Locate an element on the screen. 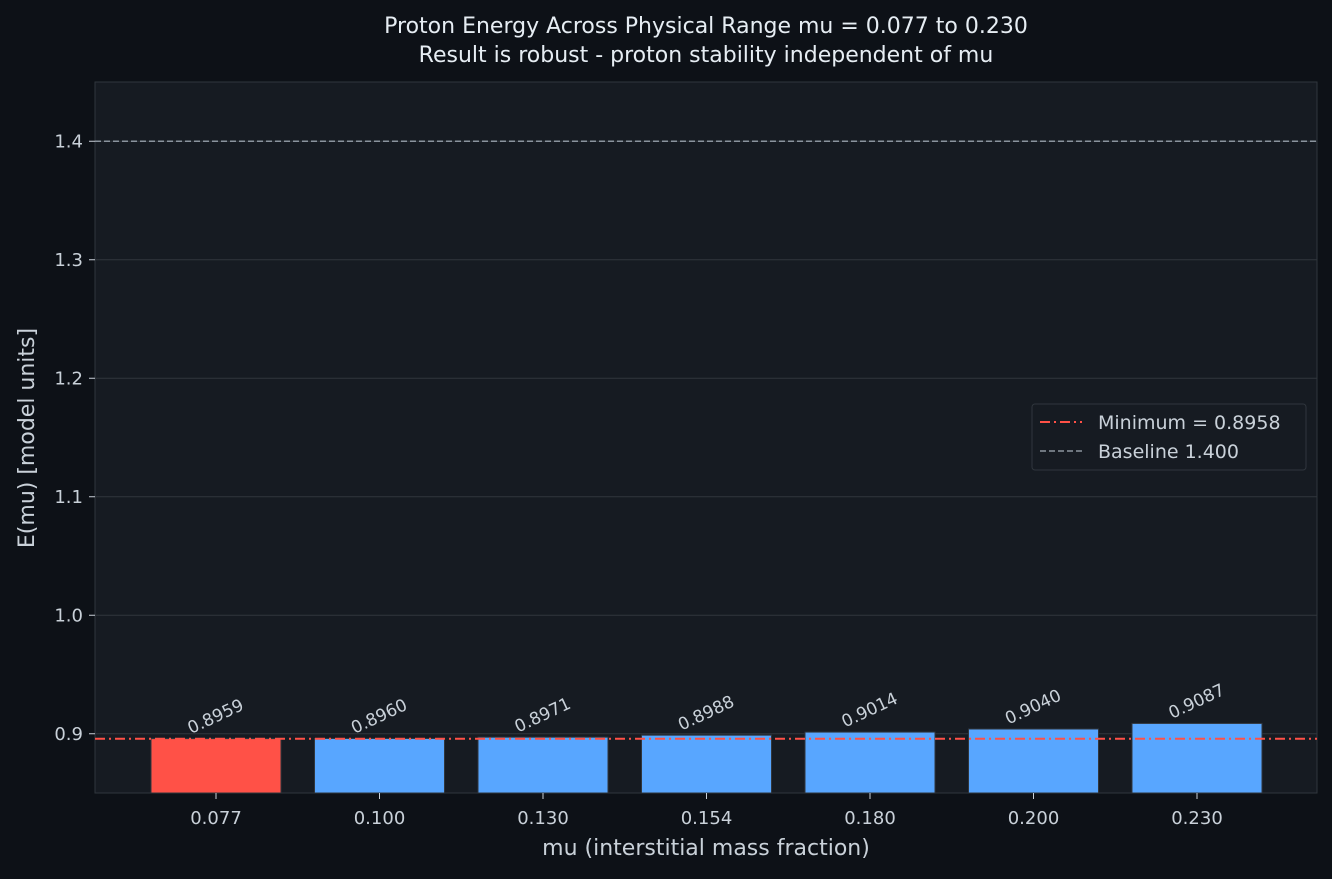 This screenshot has width=1332, height=879. x-tick-label: 0.130 is located at coordinates (543, 818).